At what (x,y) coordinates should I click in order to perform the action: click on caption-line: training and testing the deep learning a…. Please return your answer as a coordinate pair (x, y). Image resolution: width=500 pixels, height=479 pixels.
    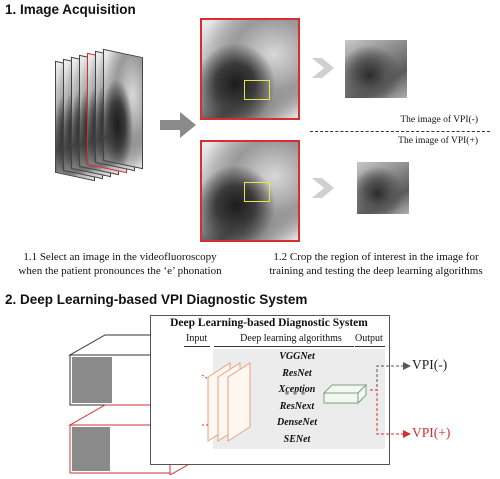
    Looking at the image, I should click on (376, 271).